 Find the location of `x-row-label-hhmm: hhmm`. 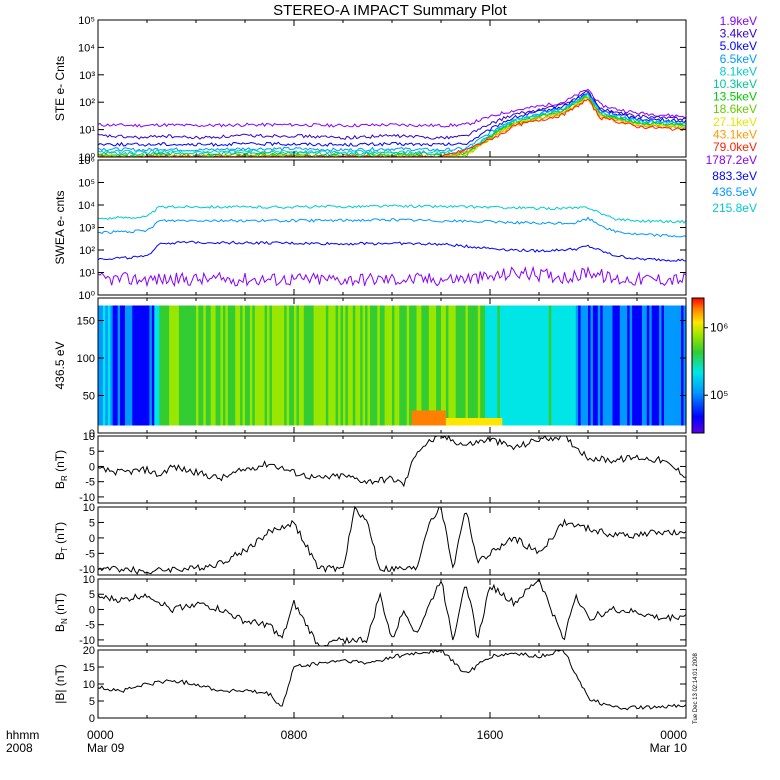

x-row-label-hhmm: hhmm is located at coordinates (22, 735).